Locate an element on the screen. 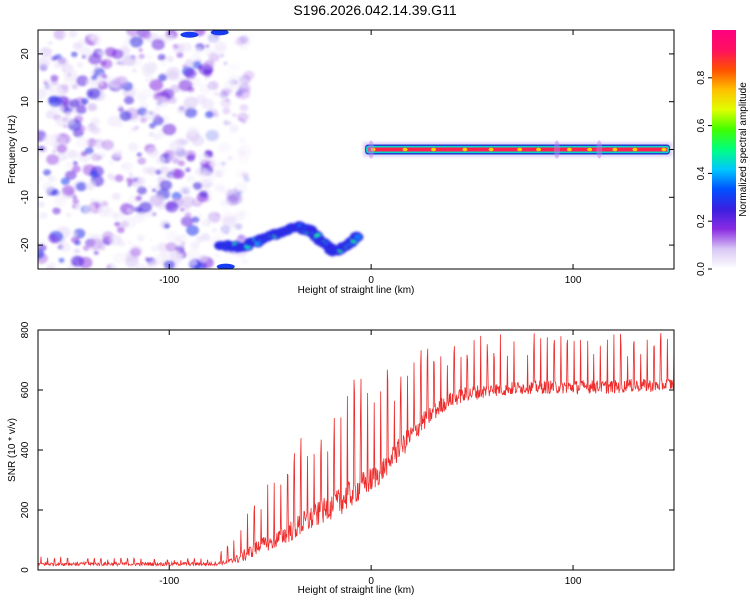  x-tick-label: 100 is located at coordinates (573, 581).